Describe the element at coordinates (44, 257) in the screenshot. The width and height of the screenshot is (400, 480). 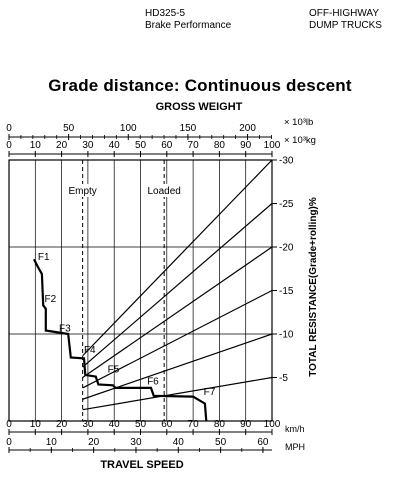
I see `gear-label-f1: F1` at that location.